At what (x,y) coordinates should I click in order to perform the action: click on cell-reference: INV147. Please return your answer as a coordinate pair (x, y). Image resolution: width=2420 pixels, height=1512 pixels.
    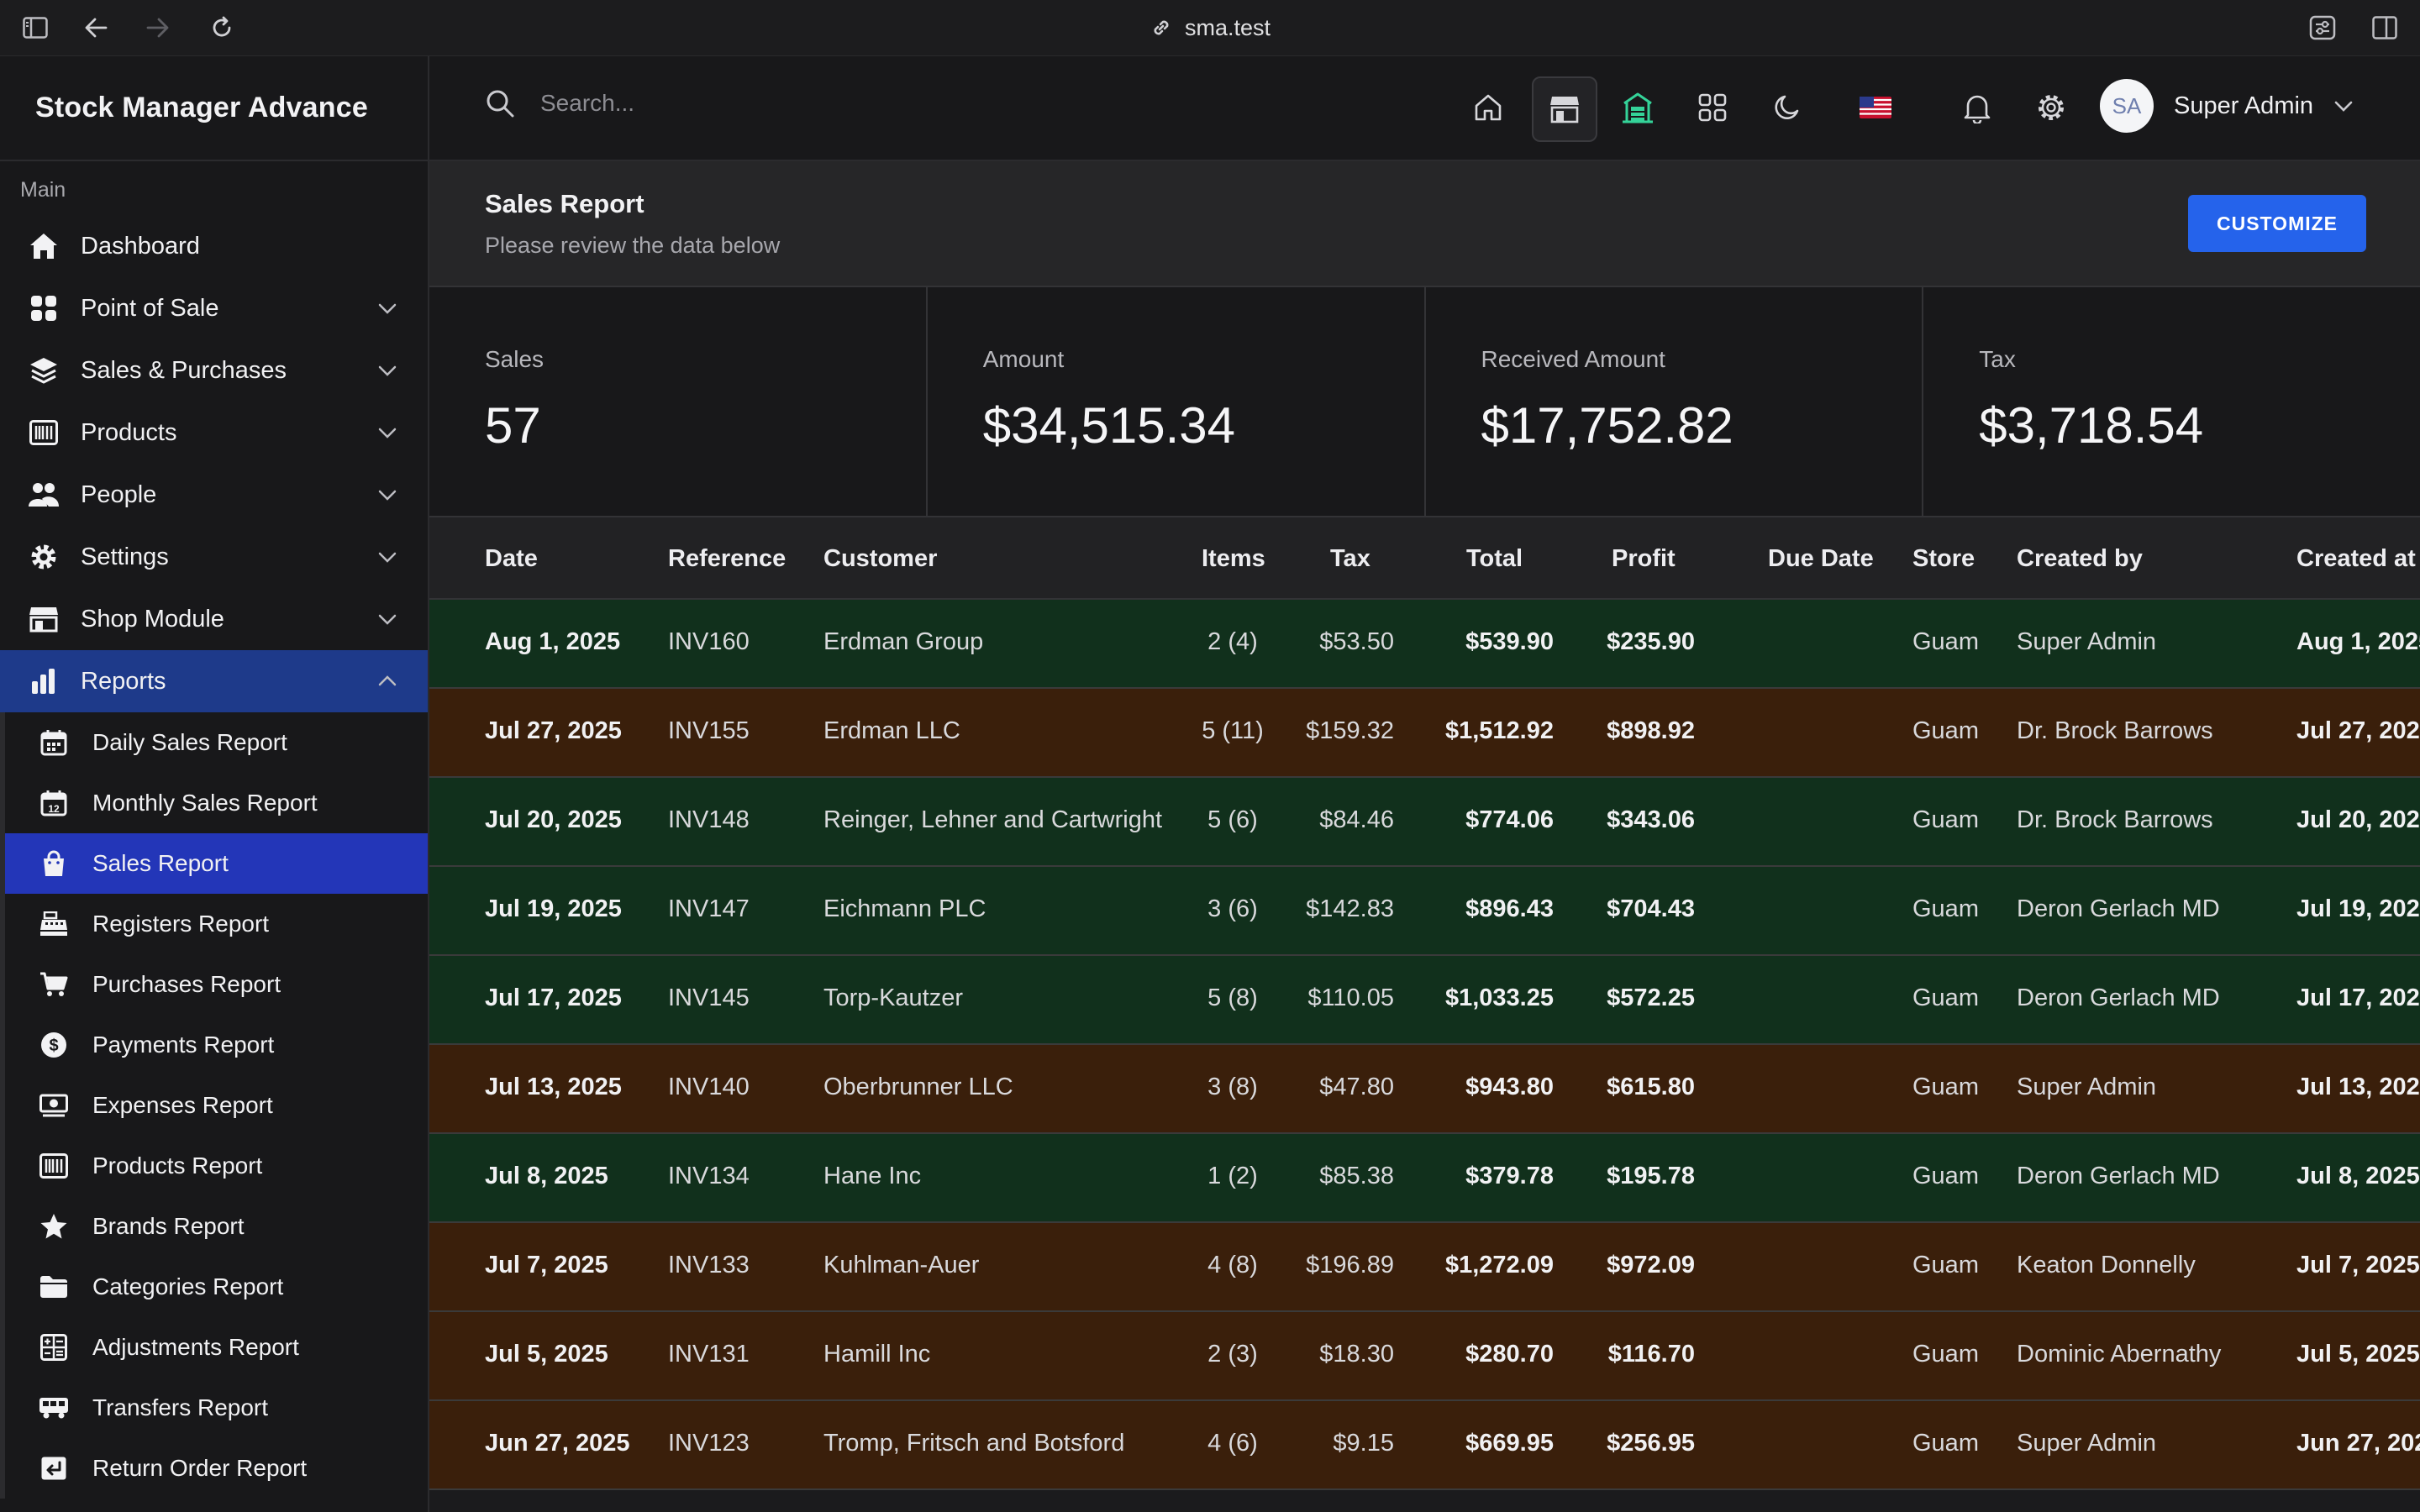
    Looking at the image, I should click on (709, 908).